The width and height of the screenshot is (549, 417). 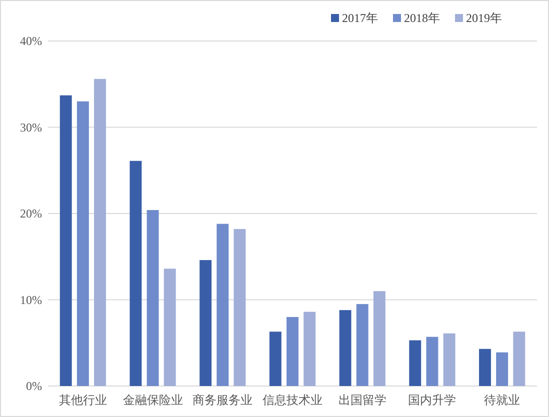 What do you see at coordinates (502, 400) in the screenshot?
I see `x-tick-label: 待就业` at bounding box center [502, 400].